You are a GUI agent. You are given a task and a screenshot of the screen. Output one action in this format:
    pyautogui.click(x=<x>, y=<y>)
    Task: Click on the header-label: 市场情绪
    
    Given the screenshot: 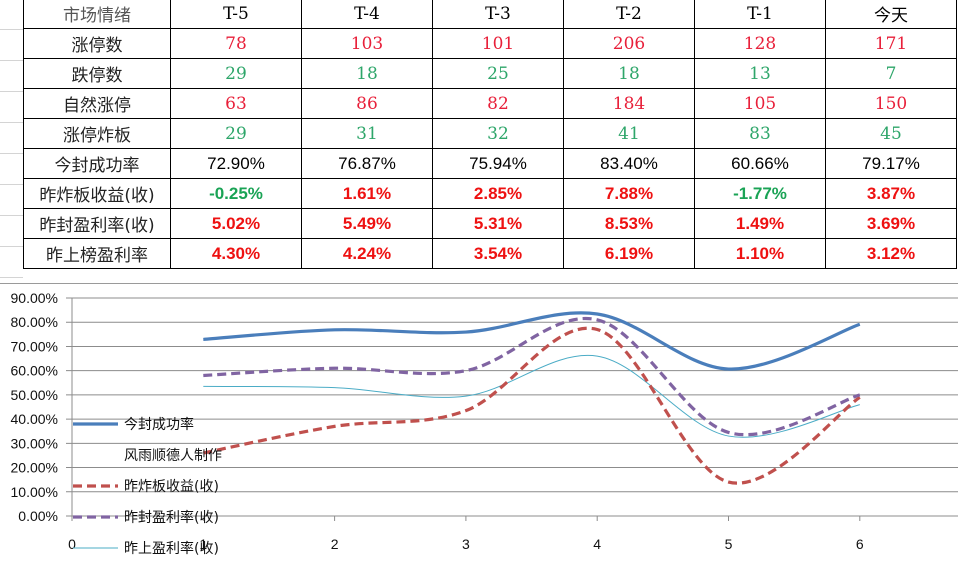 What is the action you would take?
    pyautogui.click(x=97, y=14)
    